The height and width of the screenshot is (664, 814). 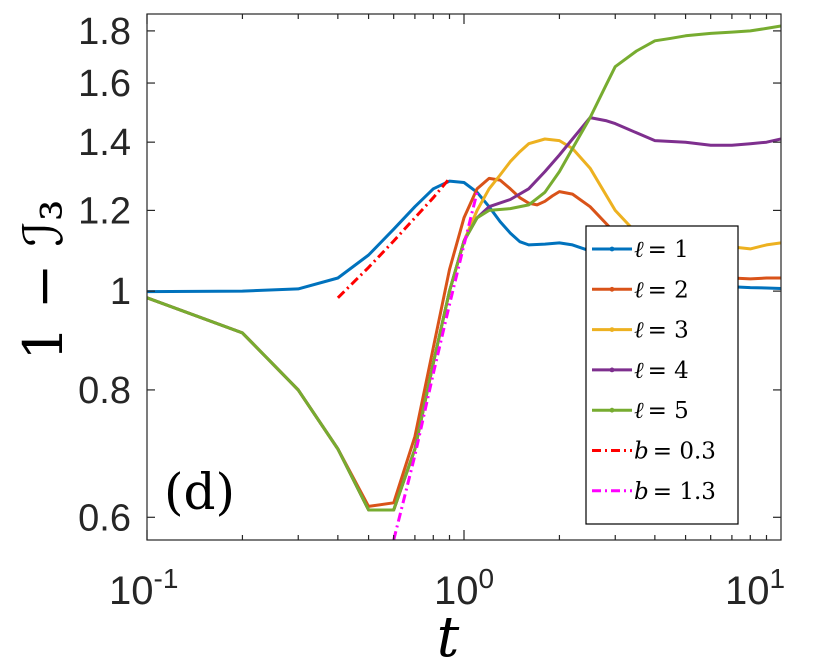 What do you see at coordinates (104, 143) in the screenshot?
I see `y-tick-label: 1.4` at bounding box center [104, 143].